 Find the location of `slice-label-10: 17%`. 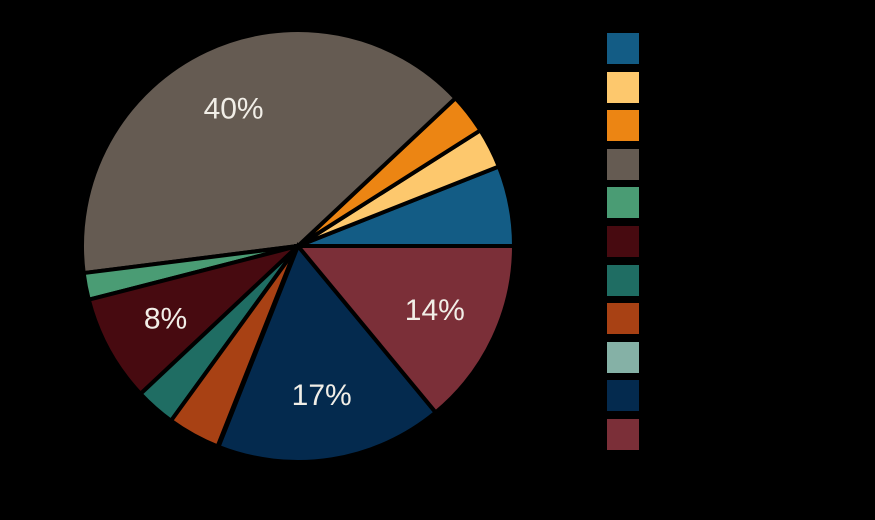

slice-label-10: 17% is located at coordinates (322, 395).